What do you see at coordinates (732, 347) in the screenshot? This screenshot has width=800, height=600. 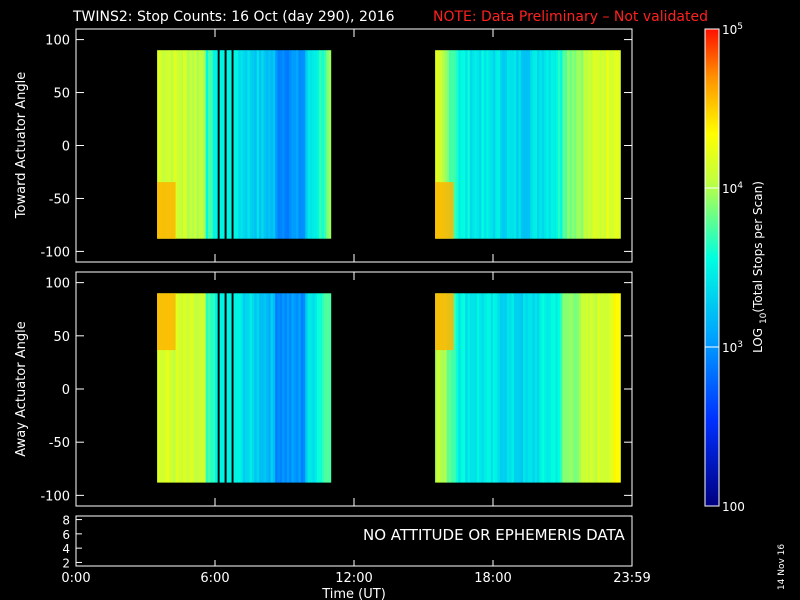 I see `colorbar-tick-label: 10³` at bounding box center [732, 347].